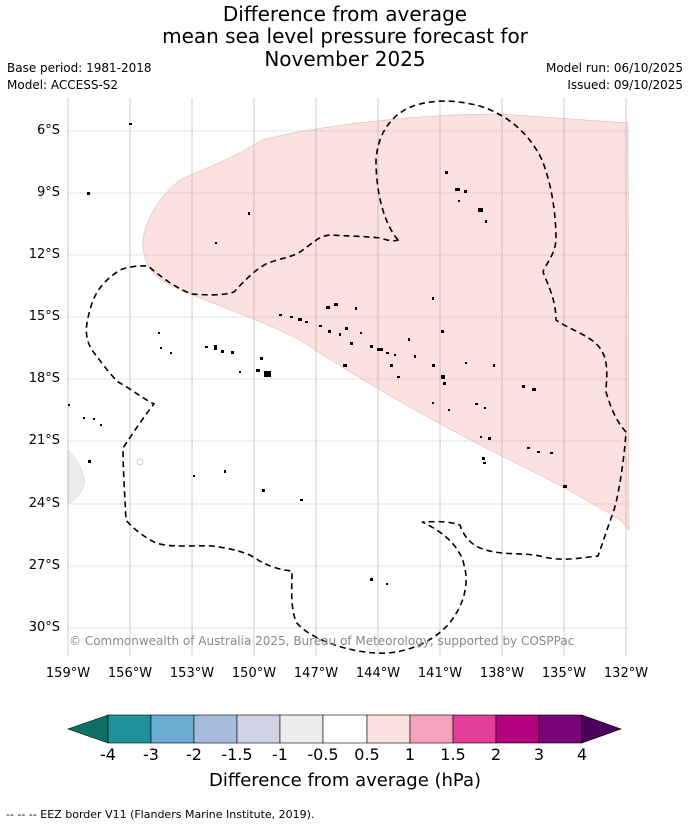  What do you see at coordinates (625, 85) in the screenshot?
I see `issued-date: Issued: 09/10/2025` at bounding box center [625, 85].